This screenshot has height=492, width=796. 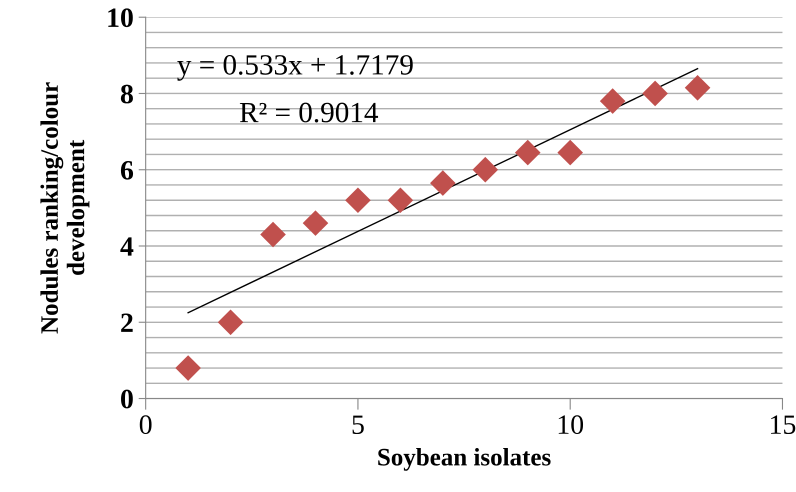 I want to click on x-tick-label: 5, so click(x=358, y=425).